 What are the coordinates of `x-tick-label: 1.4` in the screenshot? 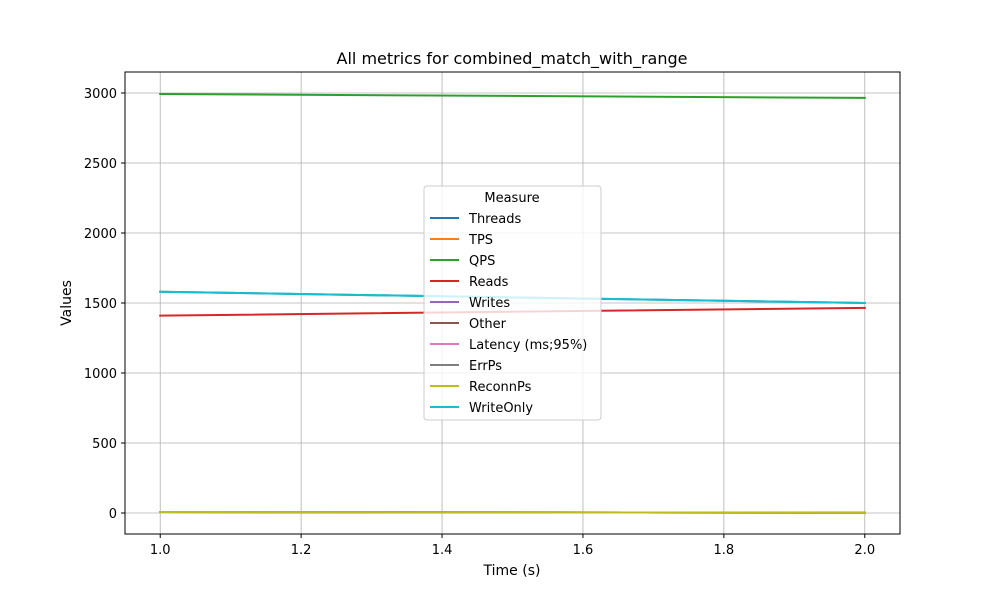 It's located at (442, 550).